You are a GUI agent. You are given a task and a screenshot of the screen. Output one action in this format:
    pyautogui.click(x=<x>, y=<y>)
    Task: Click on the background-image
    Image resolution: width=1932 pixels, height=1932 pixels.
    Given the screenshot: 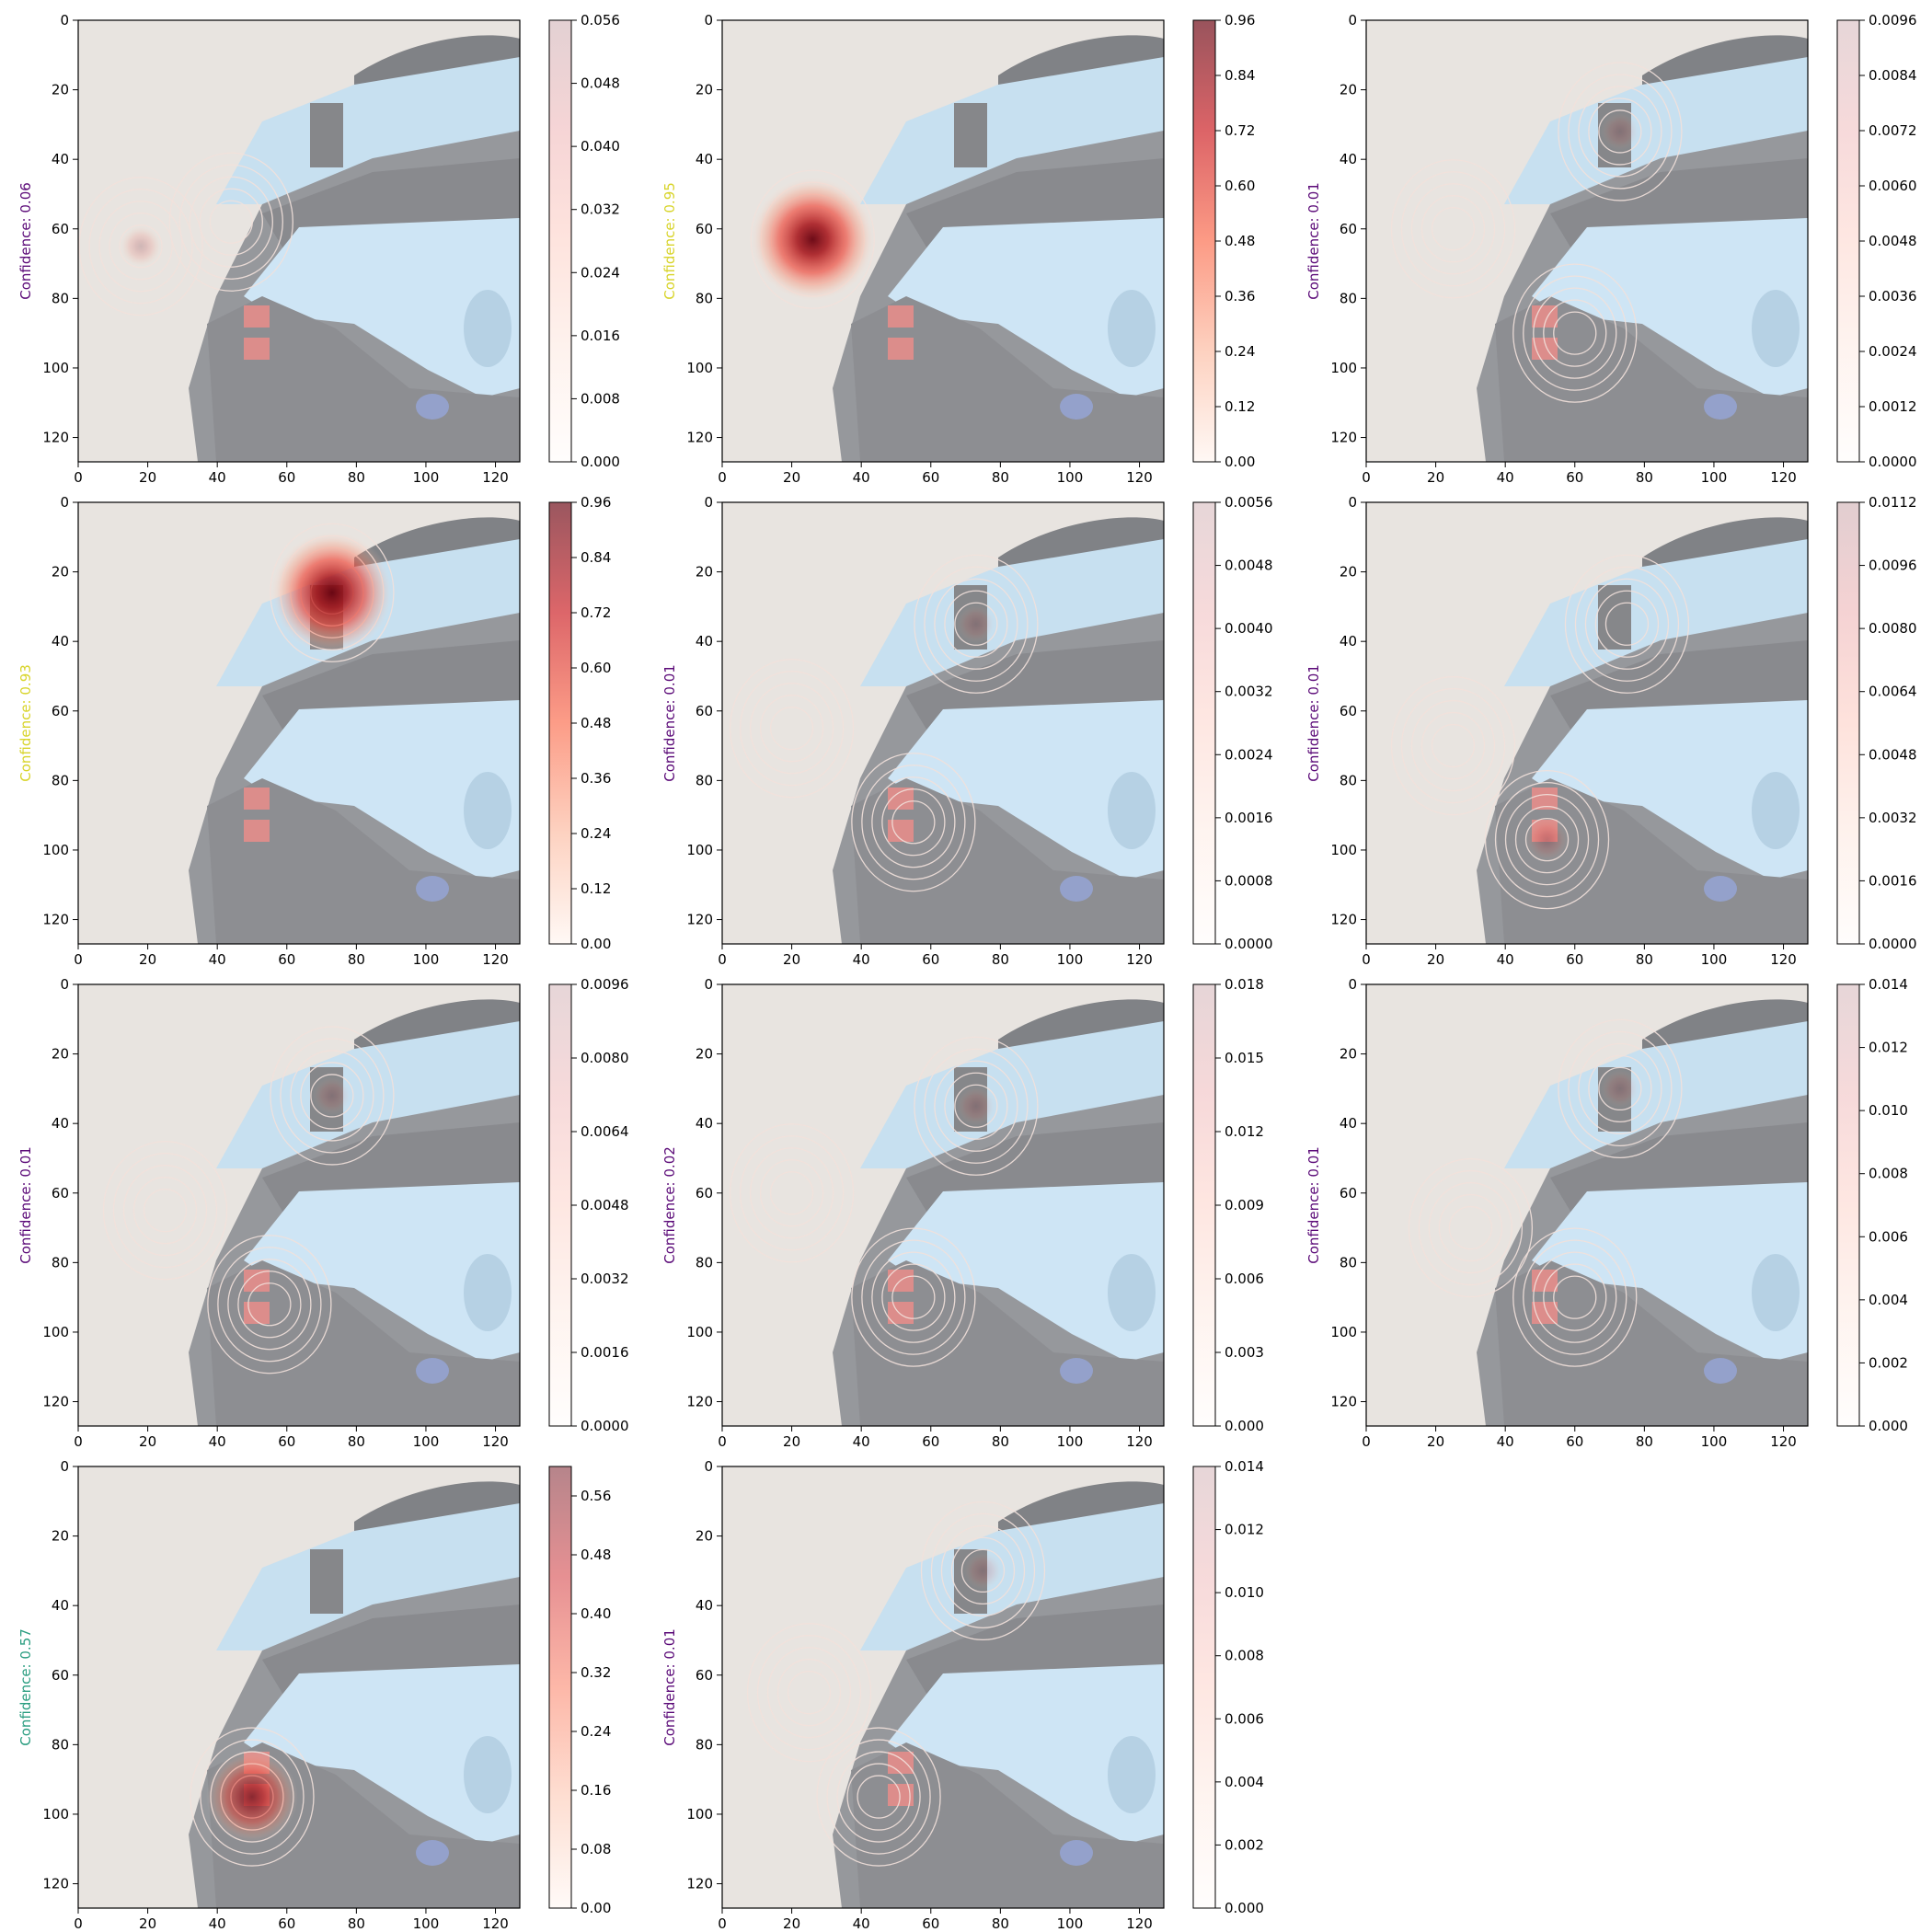 What is the action you would take?
    pyautogui.click(x=1587, y=241)
    